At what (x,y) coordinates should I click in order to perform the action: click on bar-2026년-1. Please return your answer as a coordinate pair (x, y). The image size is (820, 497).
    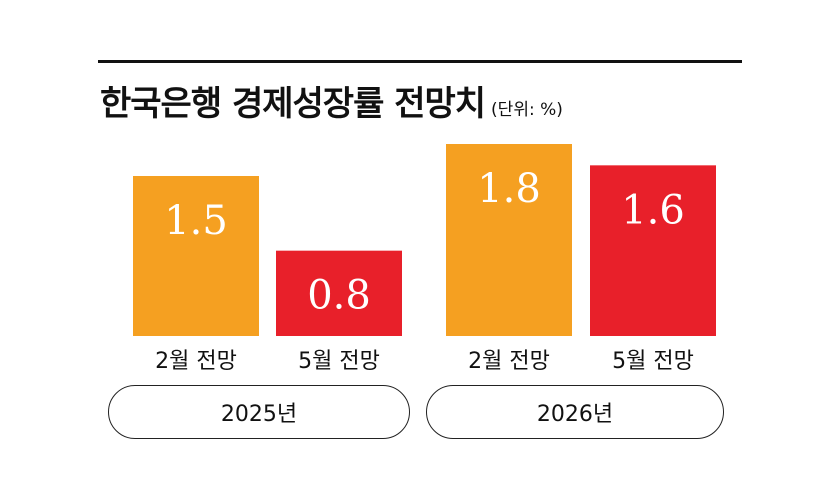
    Looking at the image, I should click on (509, 240).